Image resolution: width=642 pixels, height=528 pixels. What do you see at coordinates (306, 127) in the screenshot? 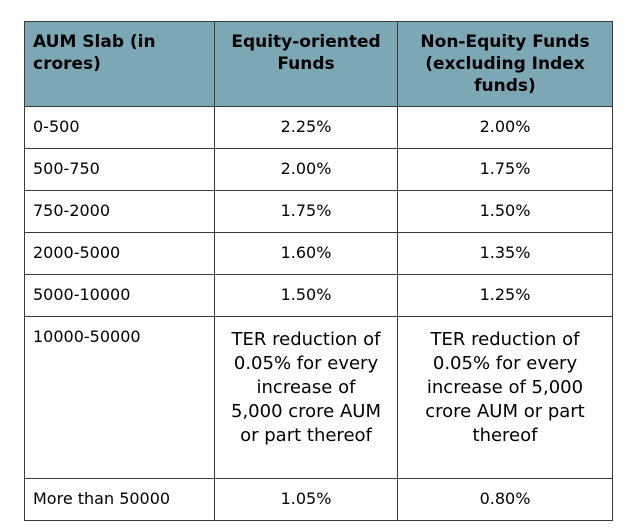
I see `cell-equity-ter: 2.25%` at bounding box center [306, 127].